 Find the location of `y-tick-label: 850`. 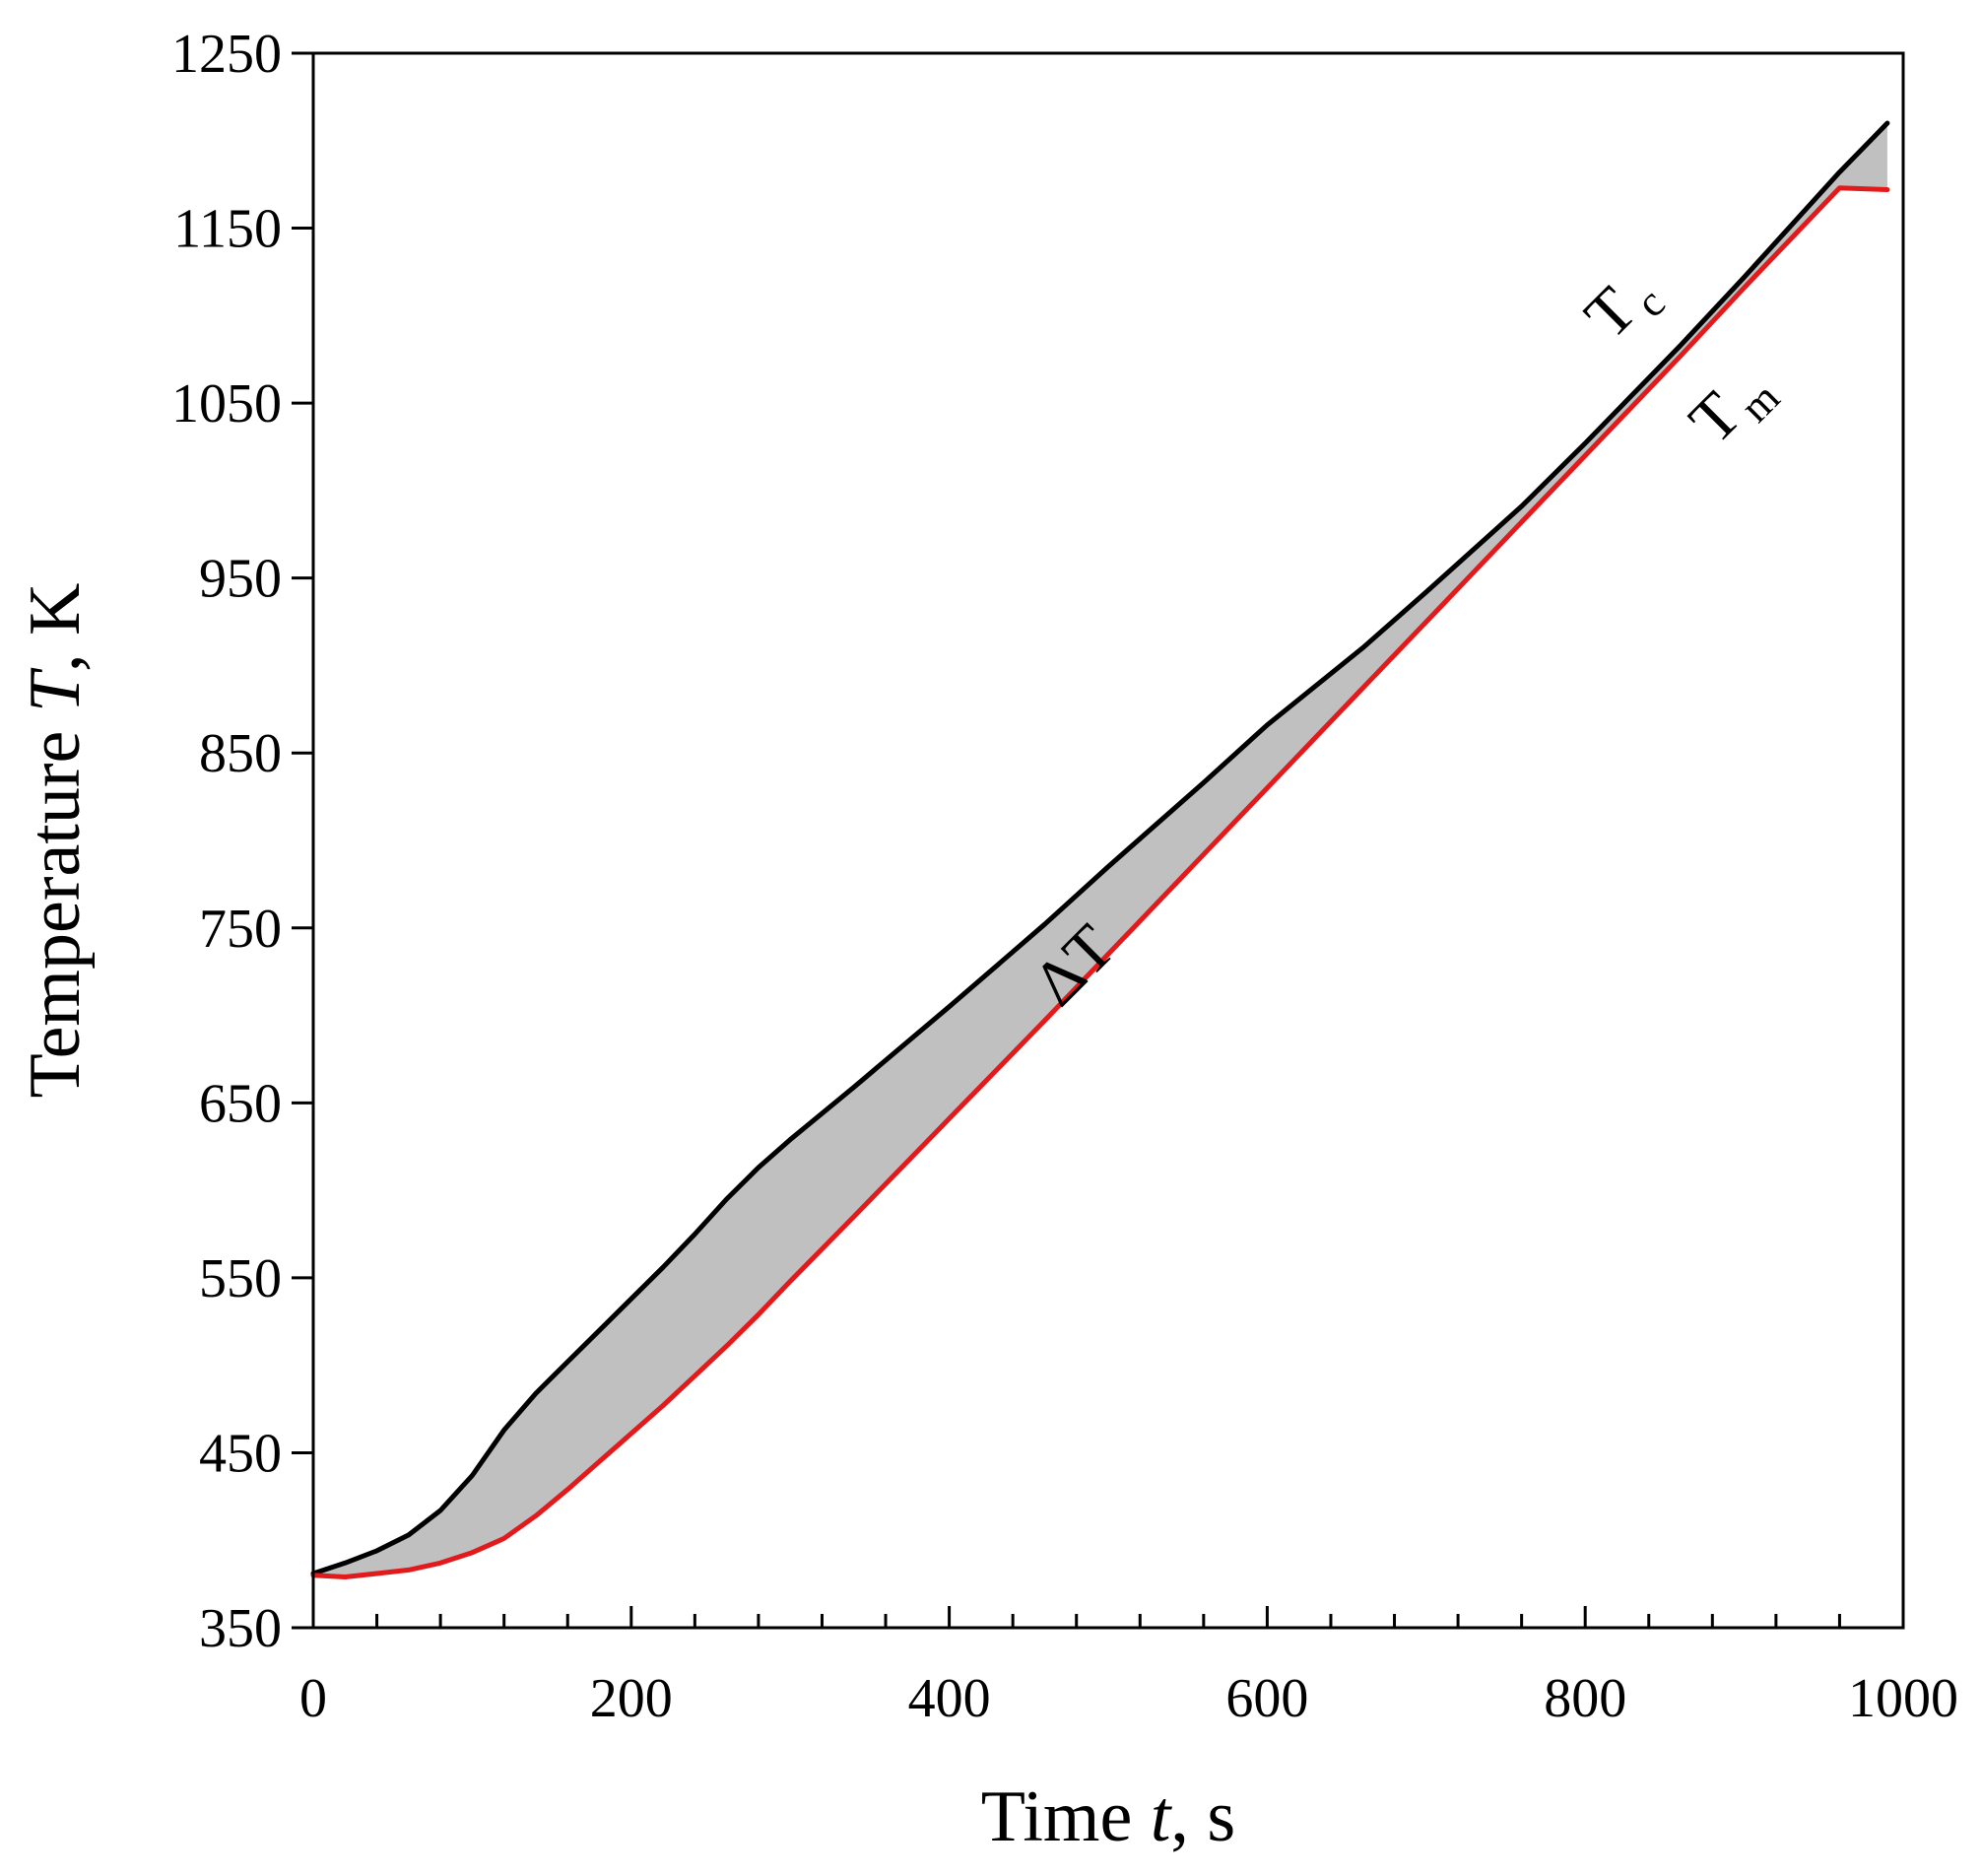

y-tick-label: 850 is located at coordinates (240, 754).